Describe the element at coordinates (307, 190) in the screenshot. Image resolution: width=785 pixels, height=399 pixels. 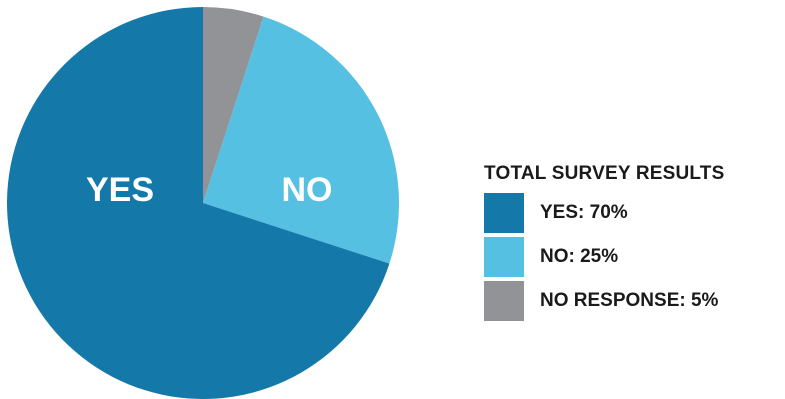
I see `slice-label-no: NO` at that location.